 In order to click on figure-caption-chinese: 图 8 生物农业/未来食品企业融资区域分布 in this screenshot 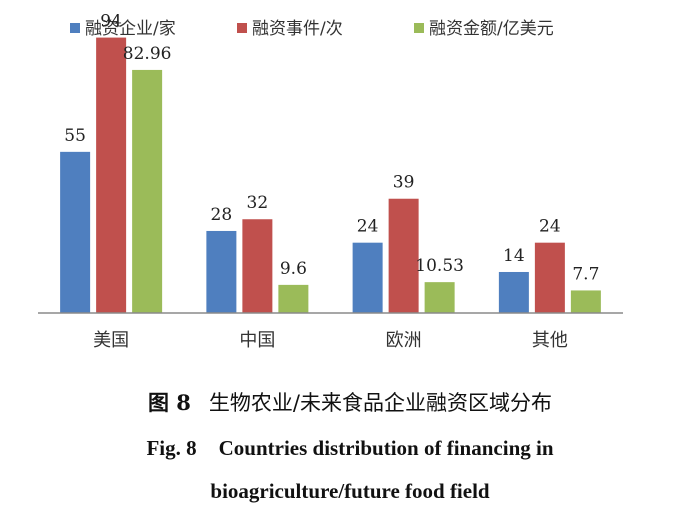, I will do `click(350, 402)`.